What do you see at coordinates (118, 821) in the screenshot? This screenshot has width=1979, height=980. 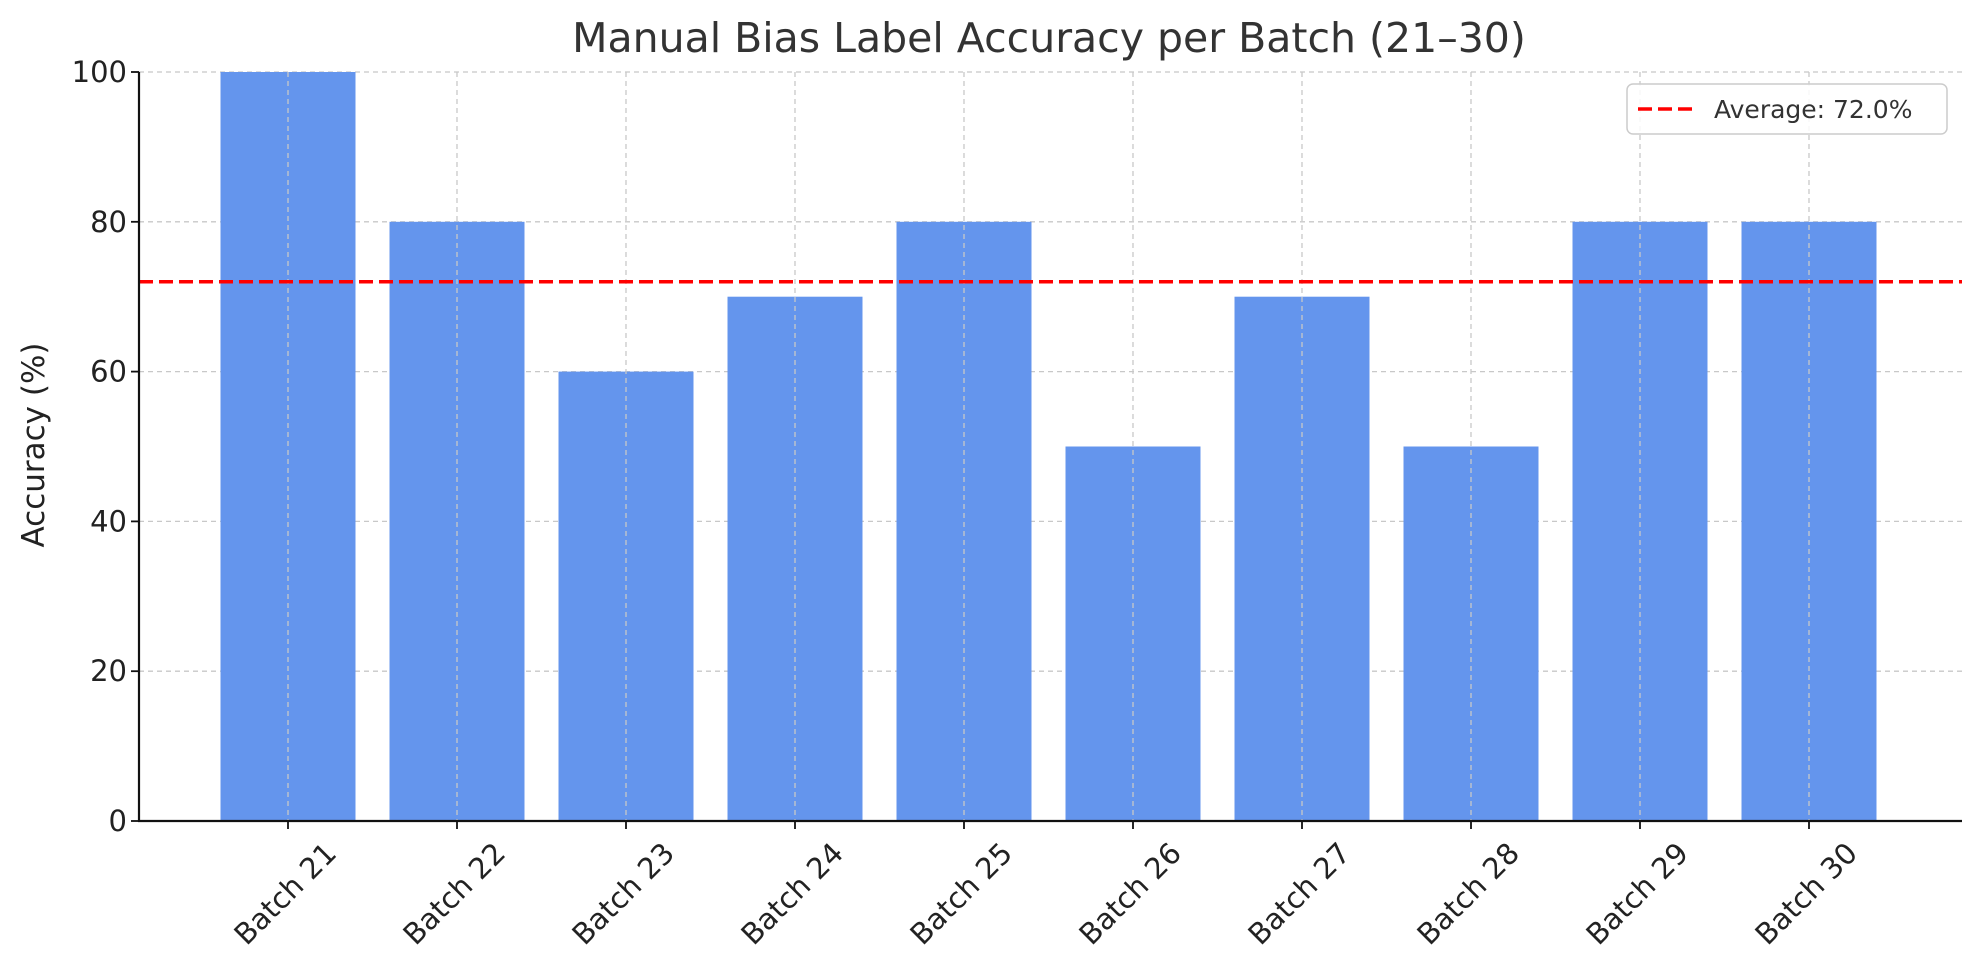 I see `y-tick-label: 0` at bounding box center [118, 821].